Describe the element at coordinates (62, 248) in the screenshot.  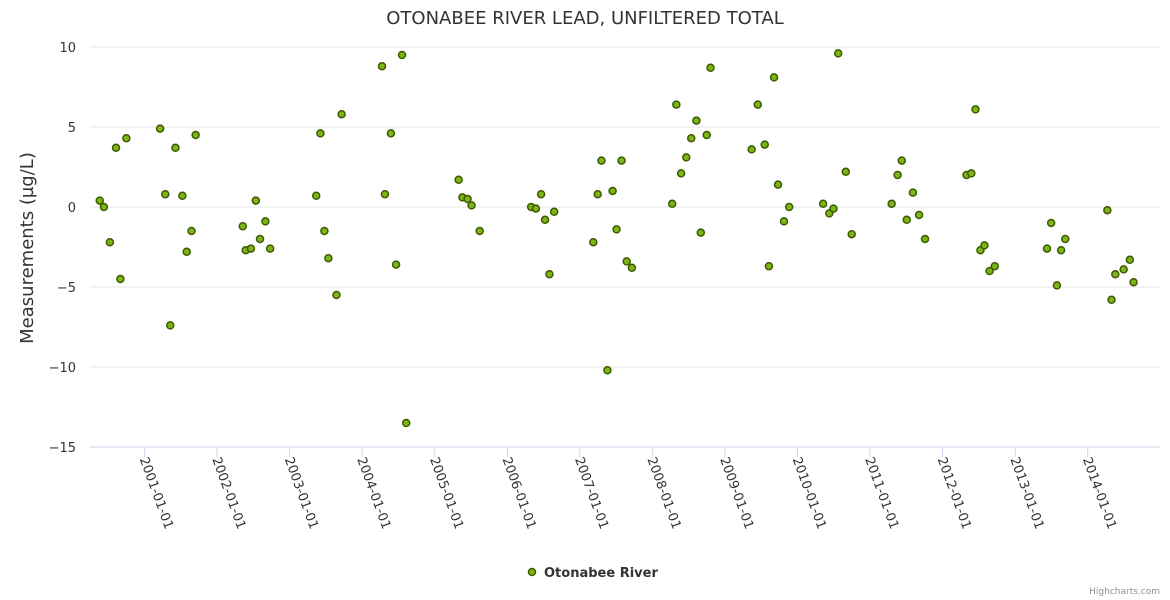
I see `y-axis-ticks: 10 5 0 −5 −10 −15` at that location.